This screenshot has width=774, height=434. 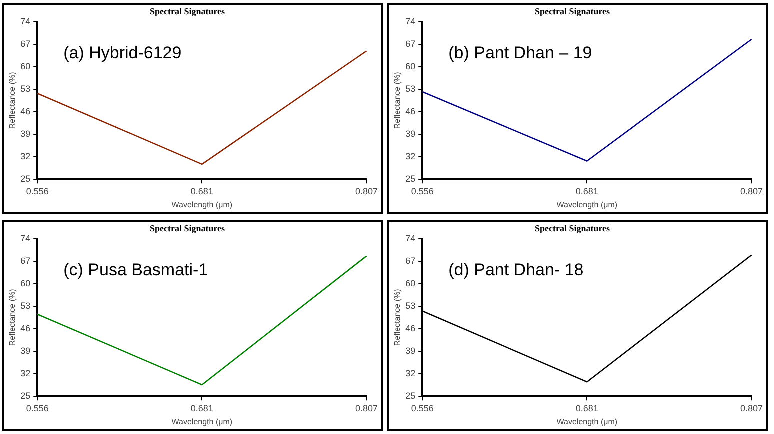 What do you see at coordinates (136, 270) in the screenshot?
I see `annotation: (c) Pusa Basmati-1` at bounding box center [136, 270].